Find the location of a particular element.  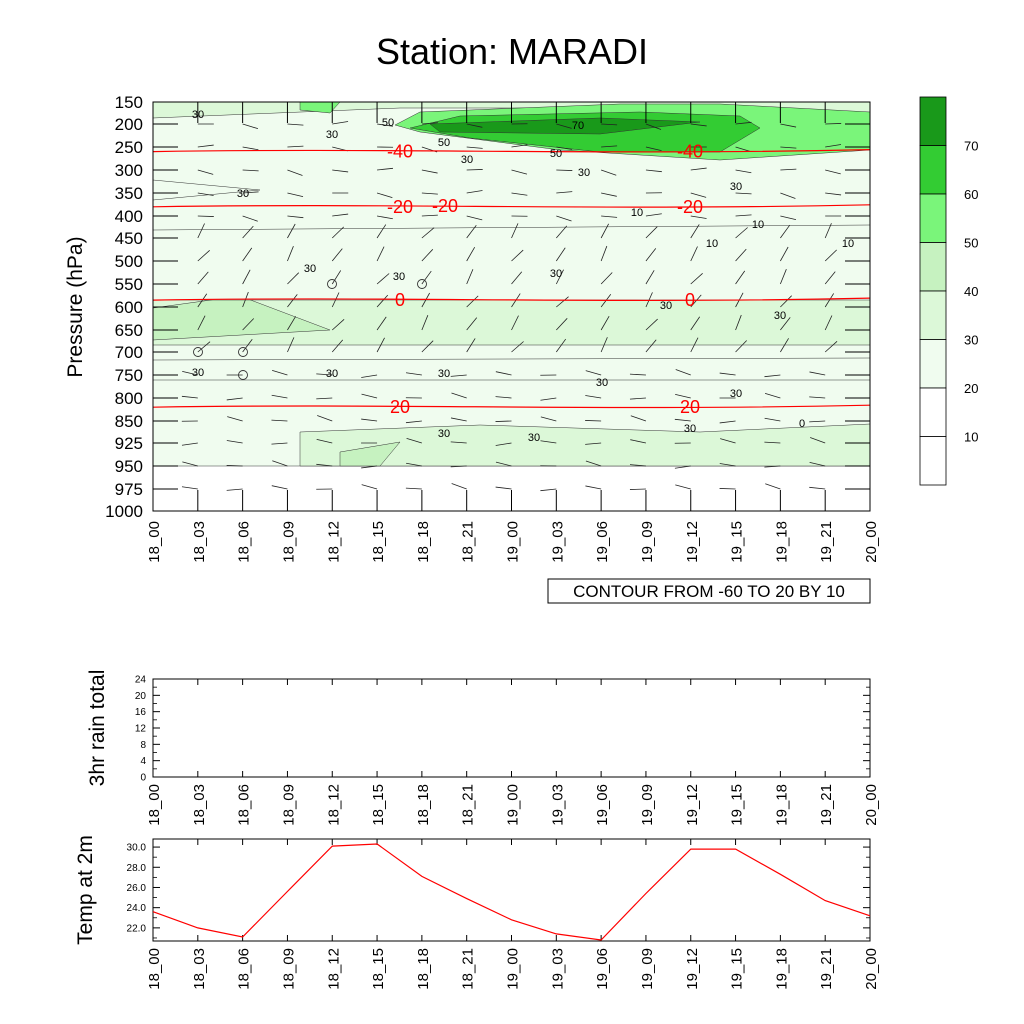

colorbar-legend: 70 60 50 40 30 20 10 is located at coordinates (948, 291).